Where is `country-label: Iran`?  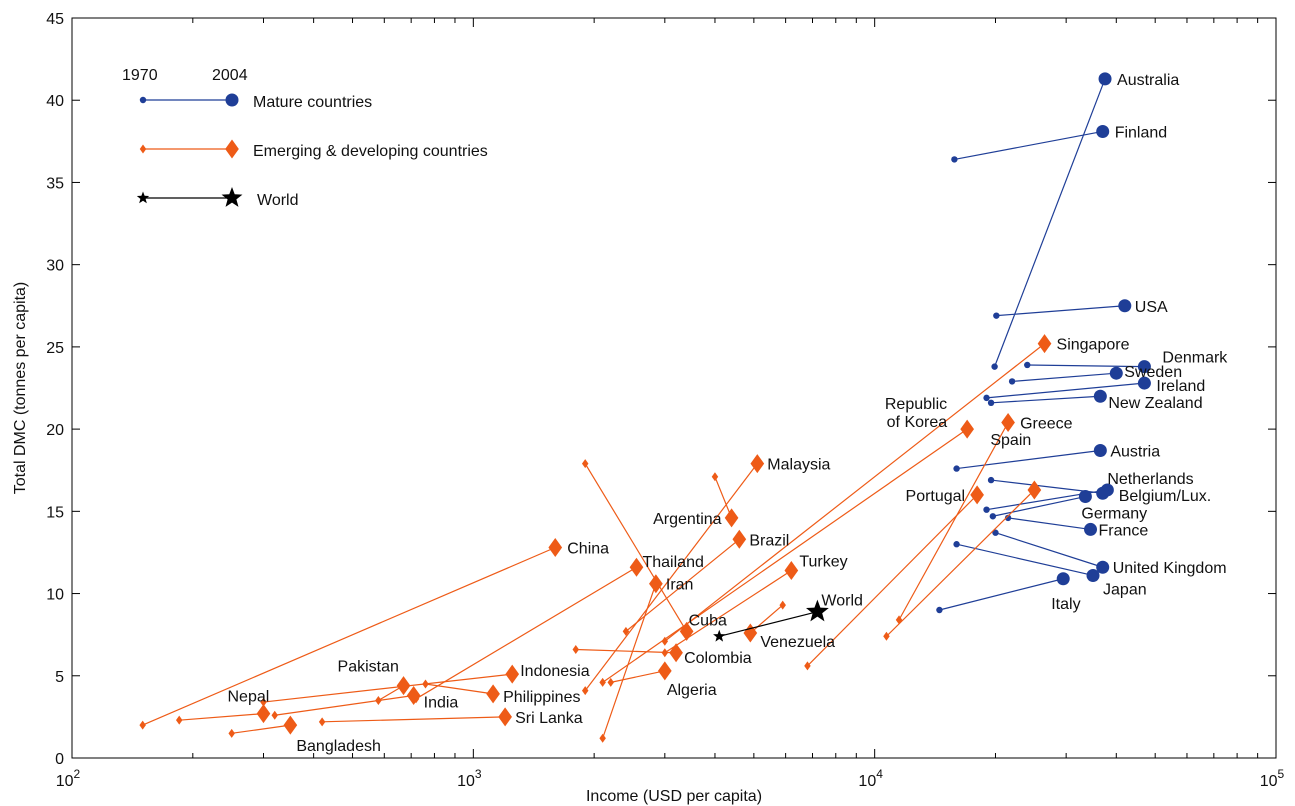
country-label: Iran is located at coordinates (680, 585).